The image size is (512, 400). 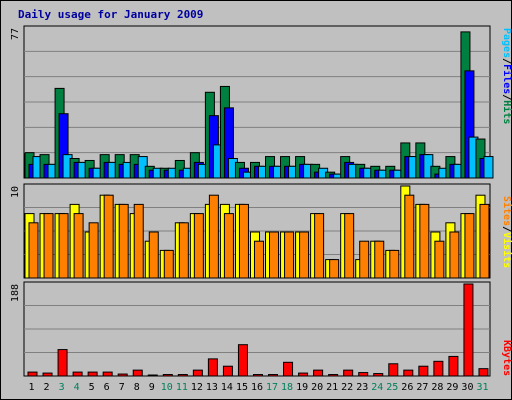 I want to click on y-max-label: 77, so click(x=15, y=34).